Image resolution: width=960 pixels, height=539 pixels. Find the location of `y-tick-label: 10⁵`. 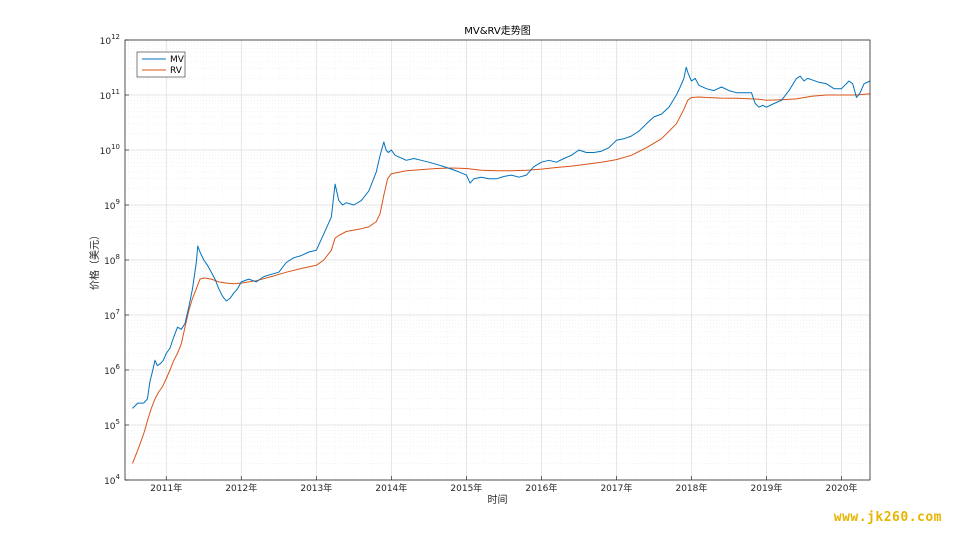

y-tick-label: 10⁵ is located at coordinates (112, 425).